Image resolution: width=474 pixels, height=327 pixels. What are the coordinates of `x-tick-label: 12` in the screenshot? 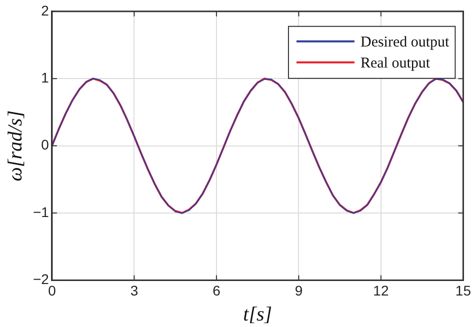 It's located at (381, 290).